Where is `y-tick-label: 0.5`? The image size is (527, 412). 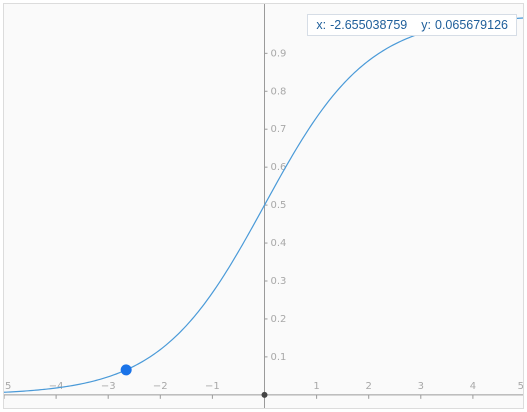 y-tick-label: 0.5 is located at coordinates (279, 205).